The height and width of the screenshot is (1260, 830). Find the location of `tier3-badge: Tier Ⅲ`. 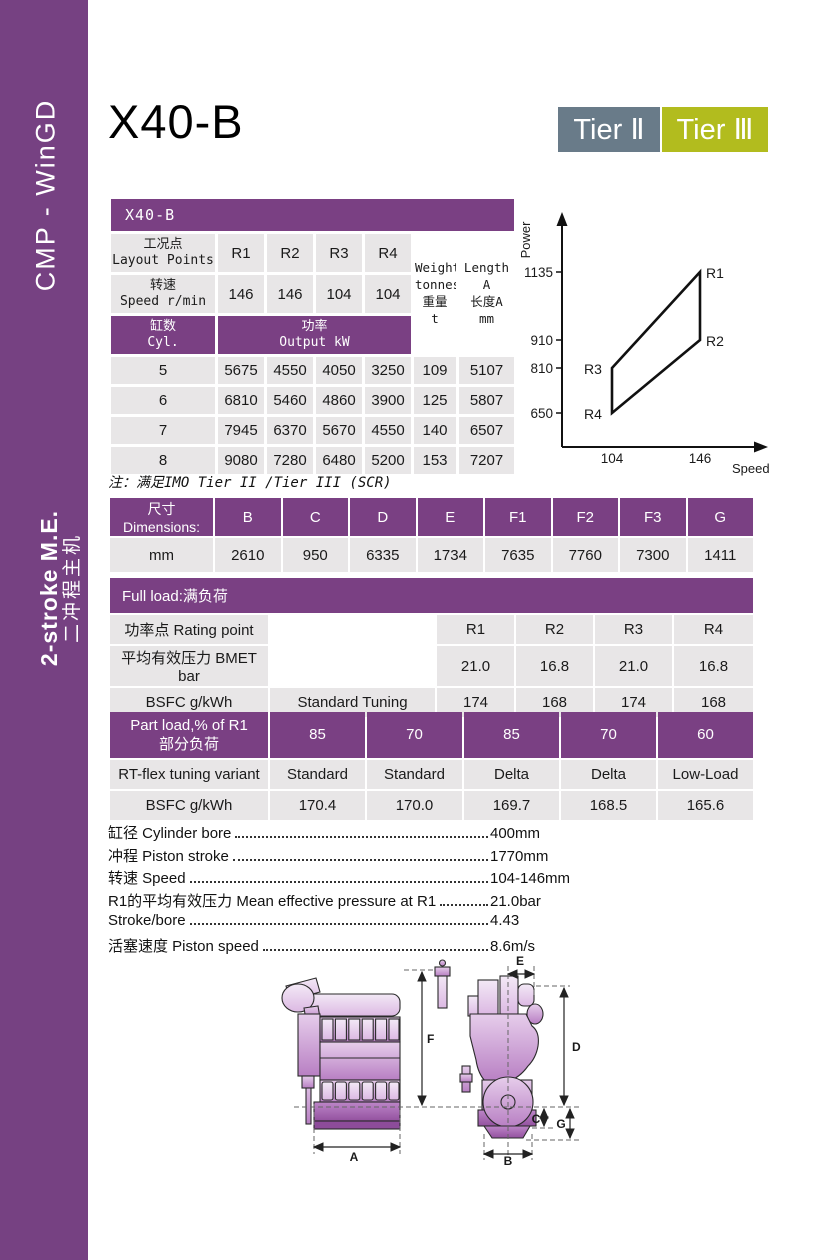

tier3-badge: Tier Ⅲ is located at coordinates (715, 129).